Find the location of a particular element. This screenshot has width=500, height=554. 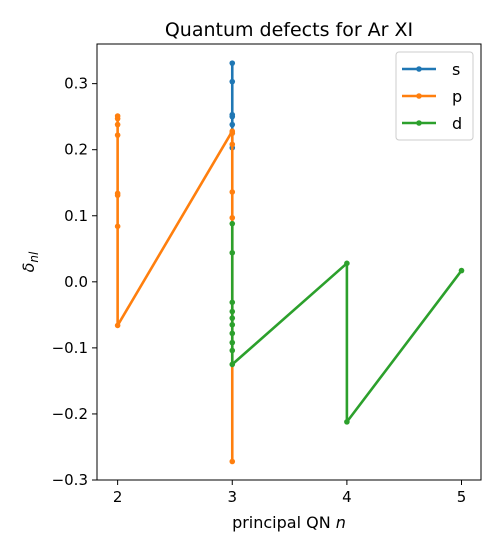

y-axis-label: δnl is located at coordinates (30, 261).